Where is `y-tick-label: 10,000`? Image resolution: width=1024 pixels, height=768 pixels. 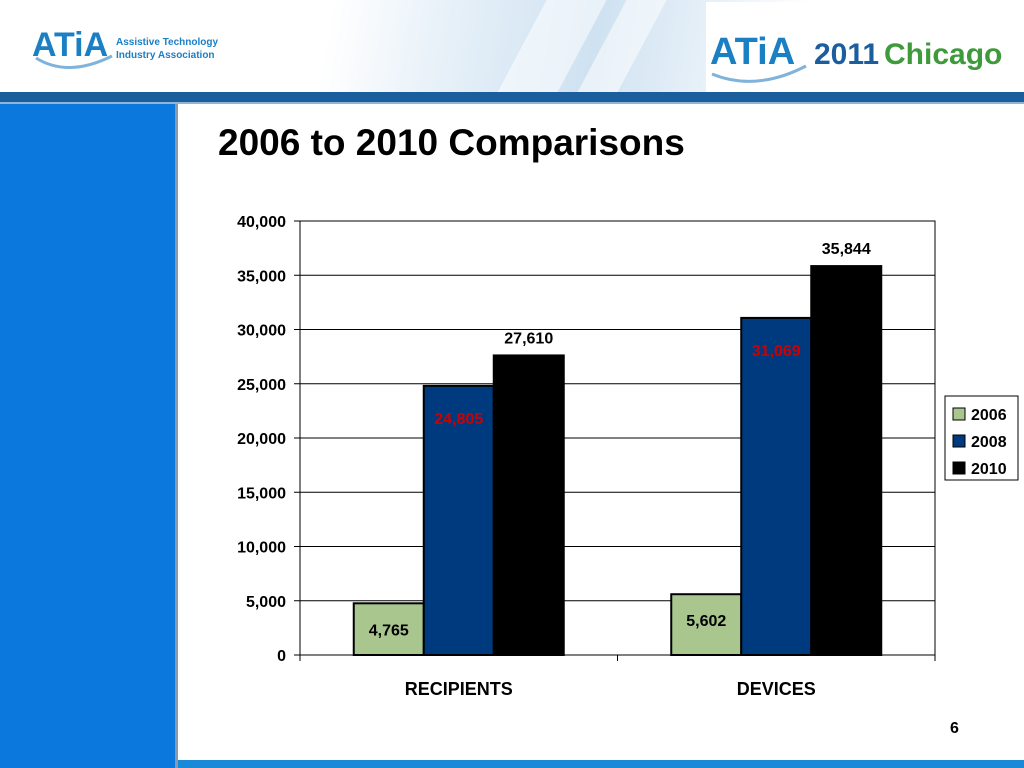 y-tick-label: 10,000 is located at coordinates (261, 548).